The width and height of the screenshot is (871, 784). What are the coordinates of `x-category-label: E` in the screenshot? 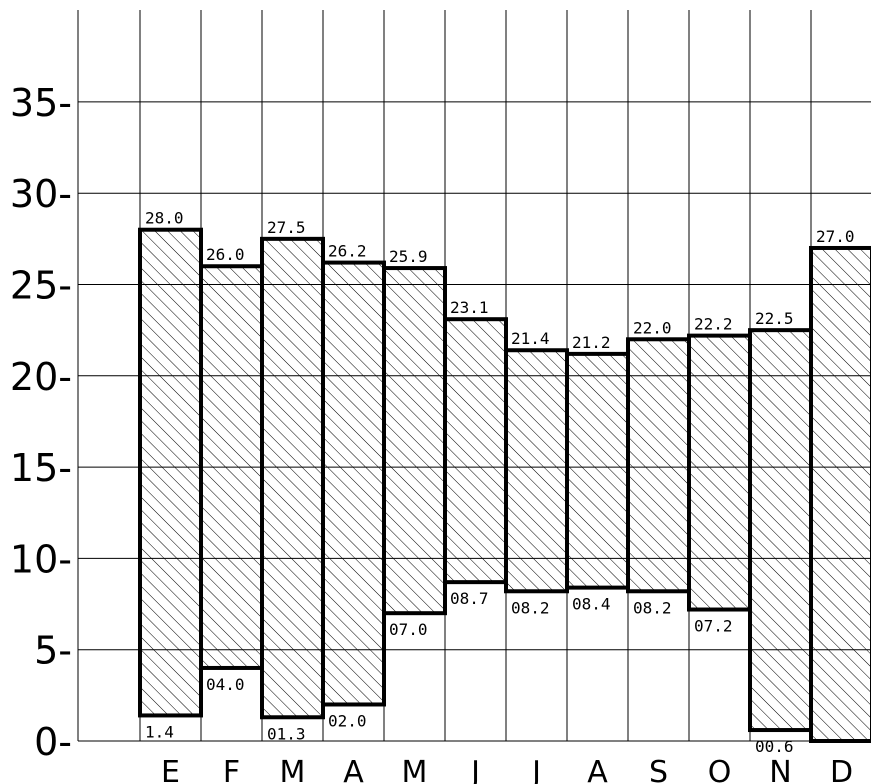 It's located at (170, 769).